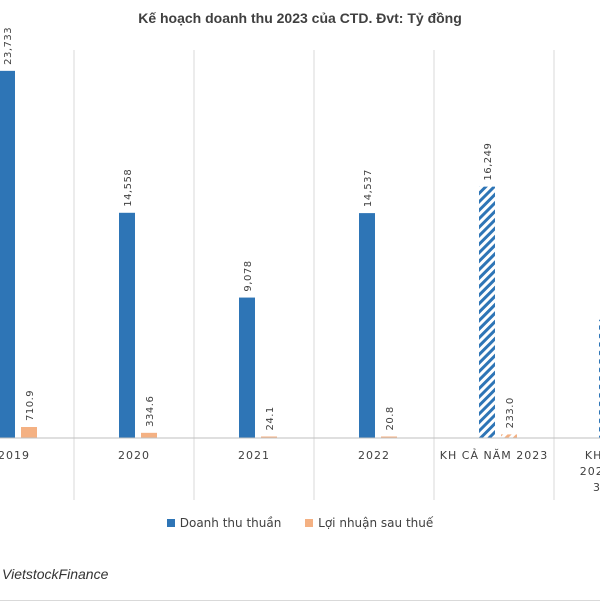 This screenshot has width=600, height=601. Describe the element at coordinates (8, 46) in the screenshot. I see `revenue-value-label: 23,733` at that location.